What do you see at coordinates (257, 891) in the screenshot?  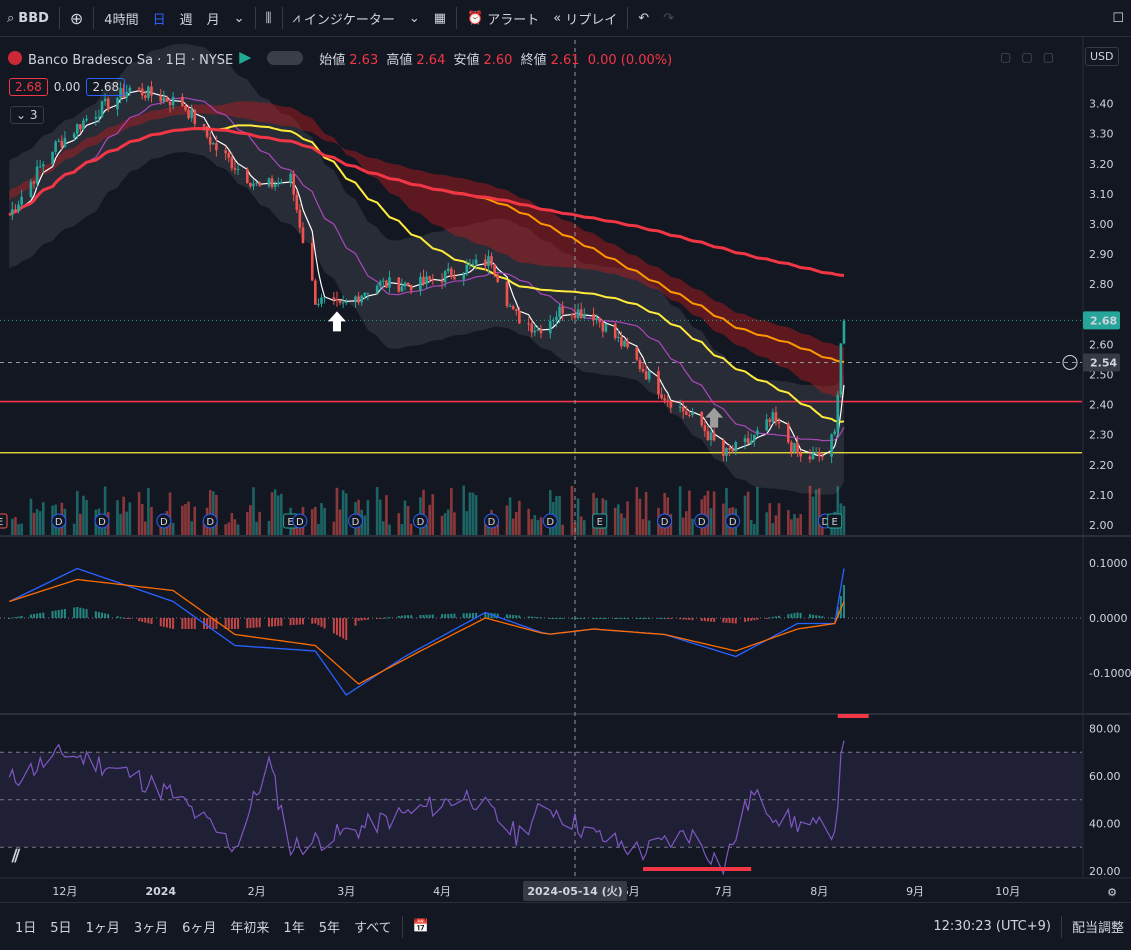 I see `time-tick-label: 2月` at bounding box center [257, 891].